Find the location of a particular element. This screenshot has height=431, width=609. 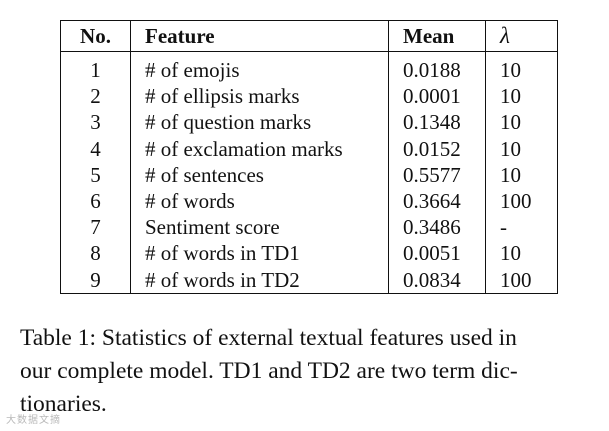

cell-mean: 0.5577 is located at coordinates (437, 174).